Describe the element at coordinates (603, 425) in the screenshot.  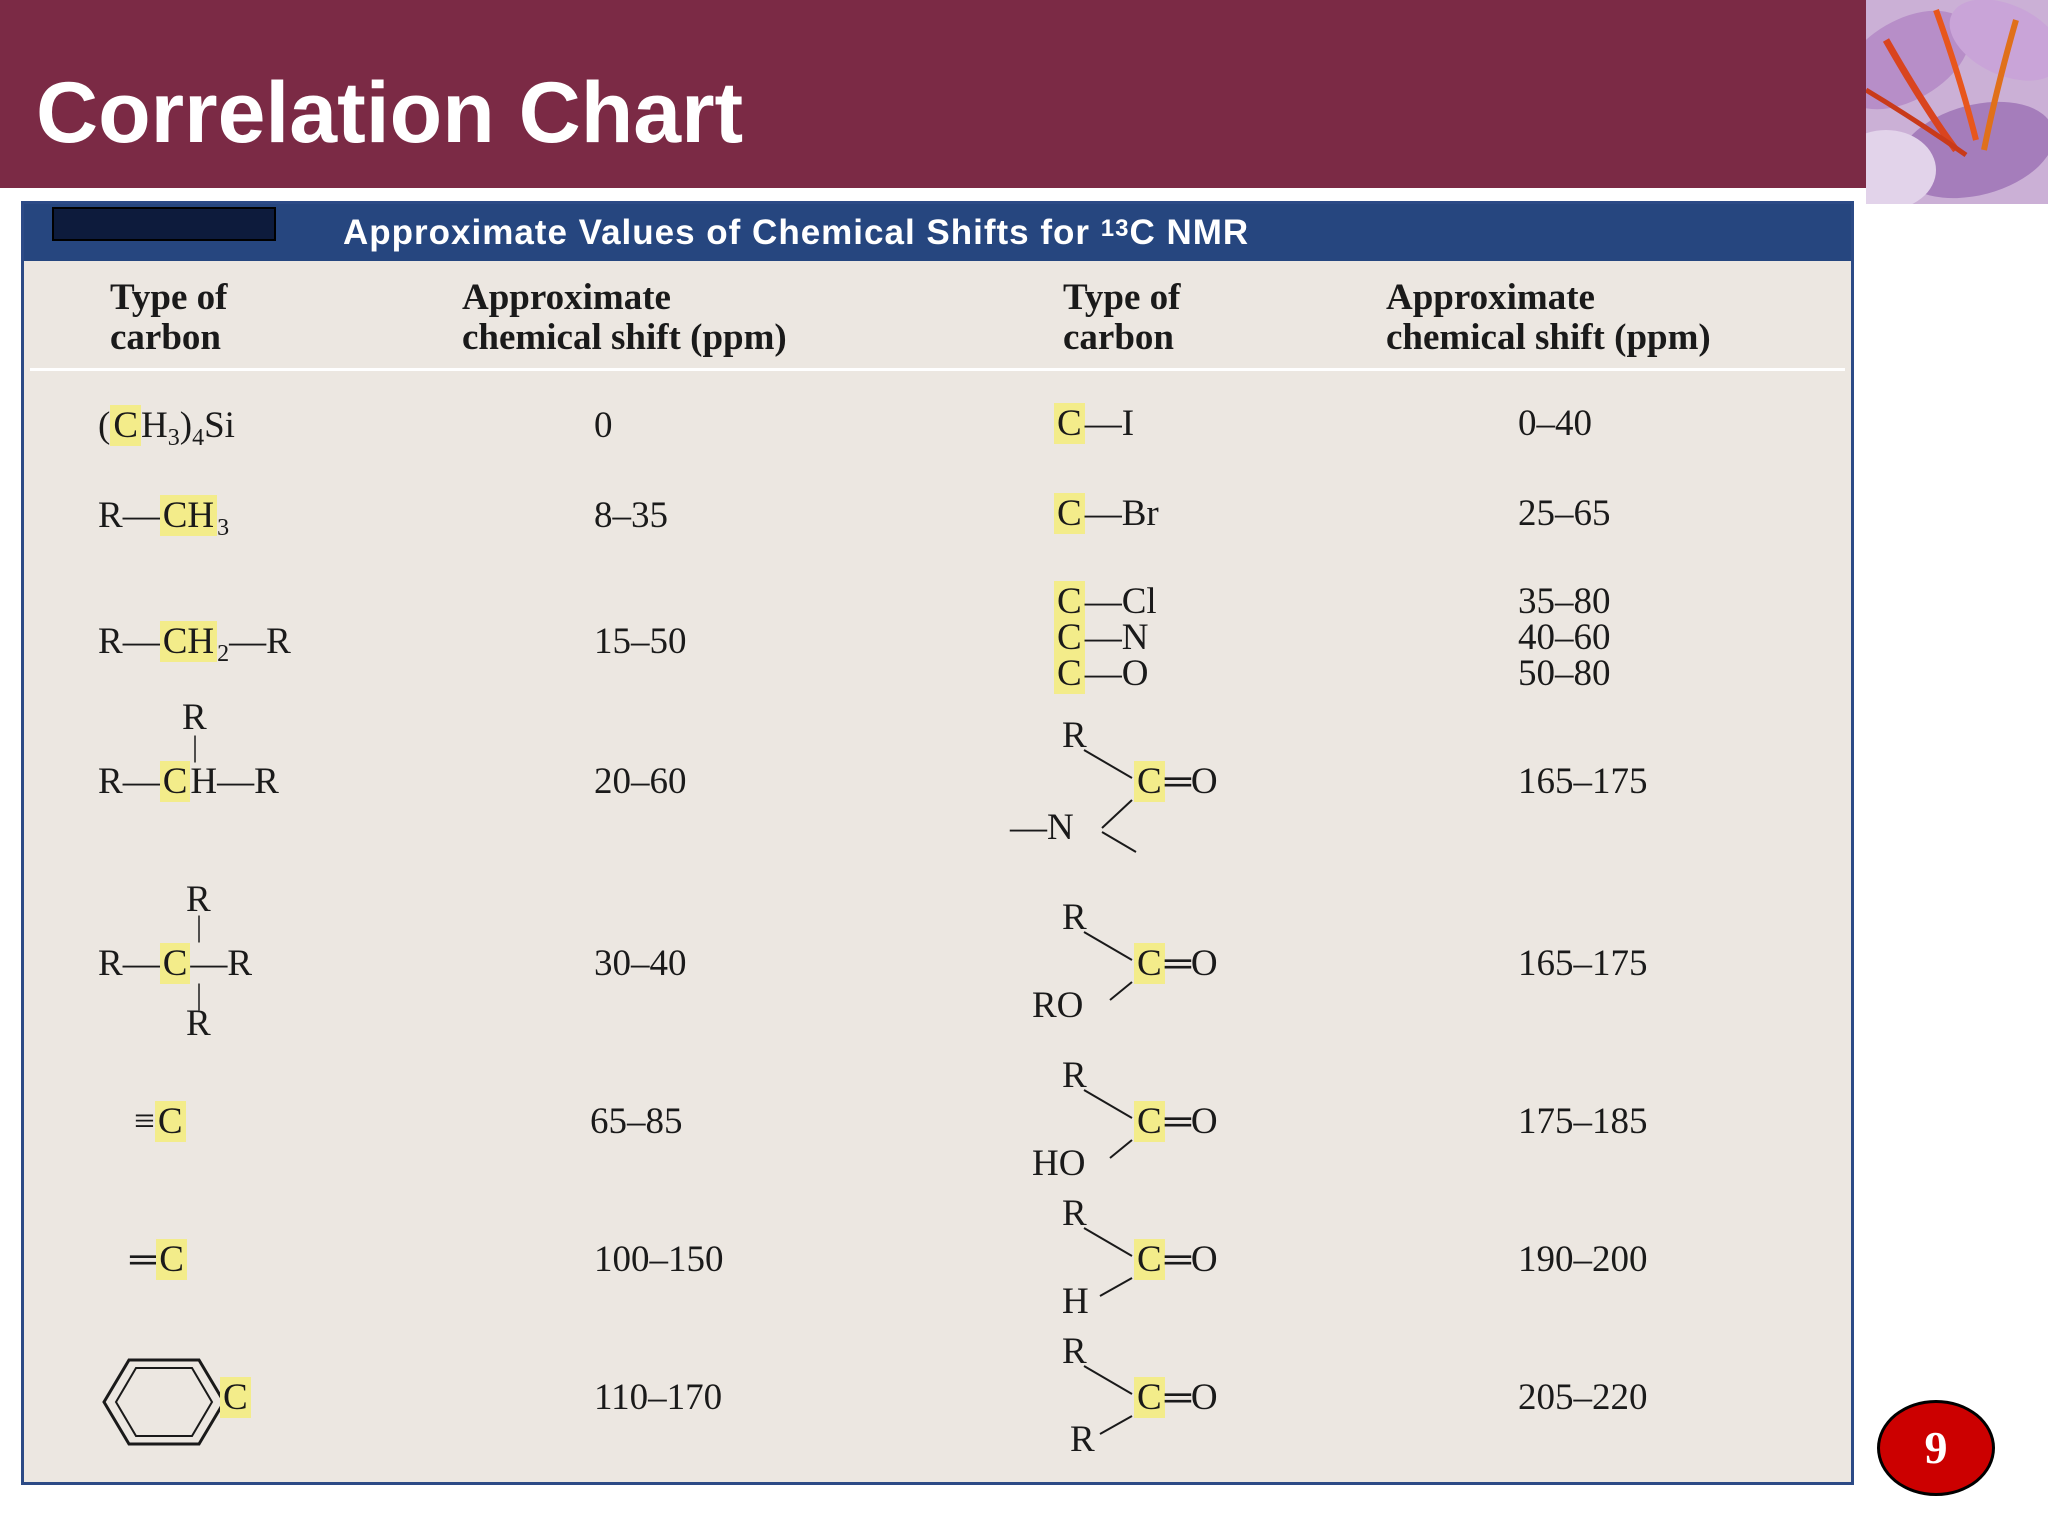
I see `shift-left-row1: 0` at that location.